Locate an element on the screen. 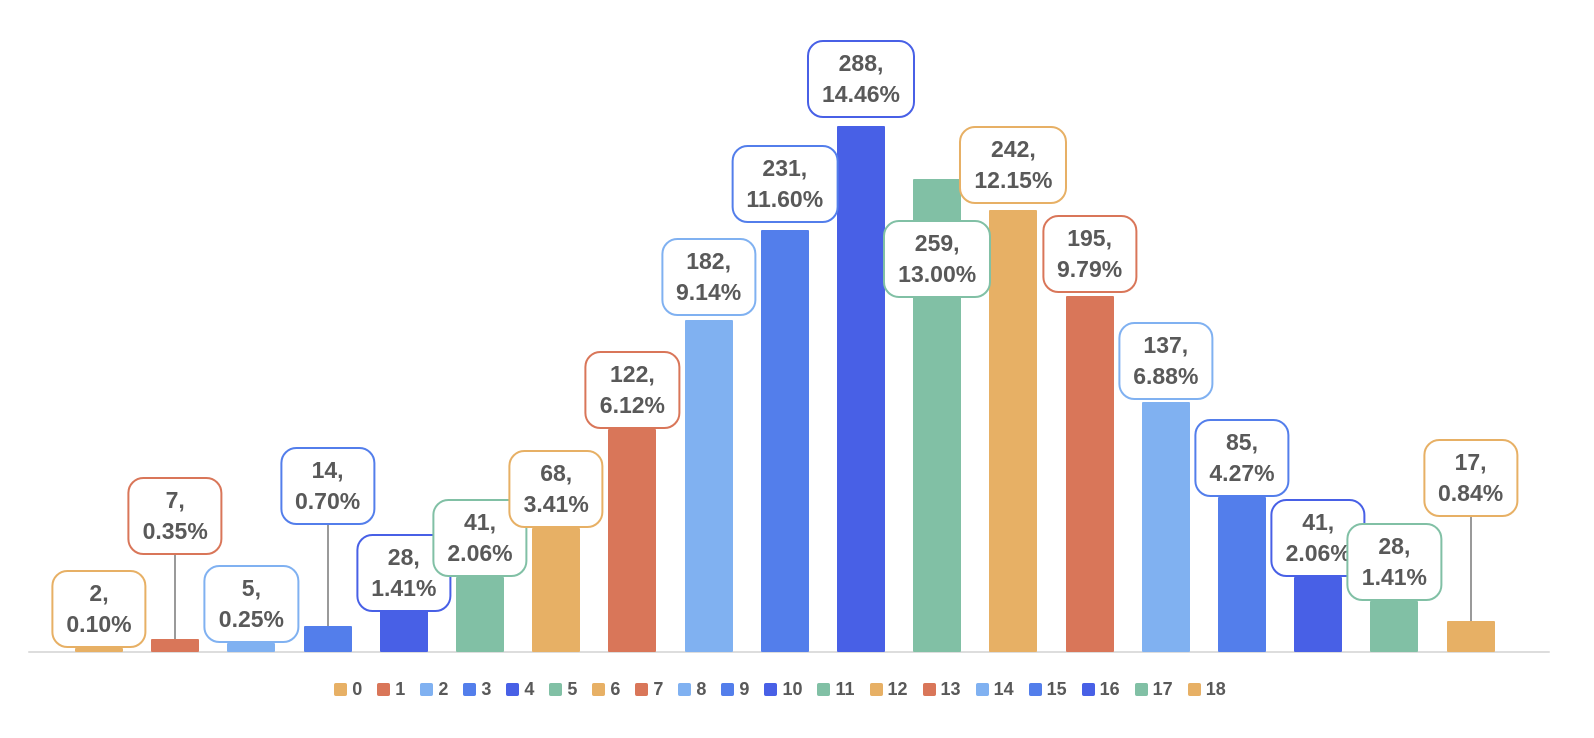 The image size is (1594, 738). bar-label-percent: 6.88% is located at coordinates (1166, 375).